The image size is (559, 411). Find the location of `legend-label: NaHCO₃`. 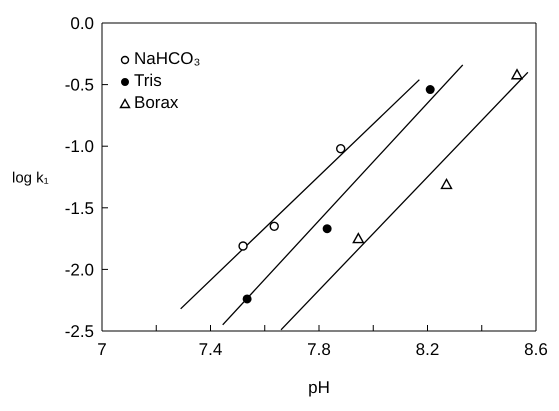

legend-label: NaHCO₃ is located at coordinates (167, 59).